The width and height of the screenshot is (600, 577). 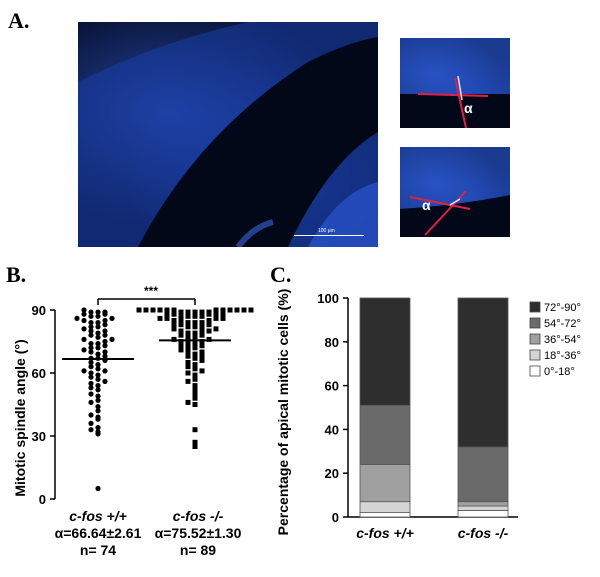 What do you see at coordinates (20, 417) in the screenshot?
I see `scatter-y-axis-label: Mitotic spindle angle (°)` at bounding box center [20, 417].